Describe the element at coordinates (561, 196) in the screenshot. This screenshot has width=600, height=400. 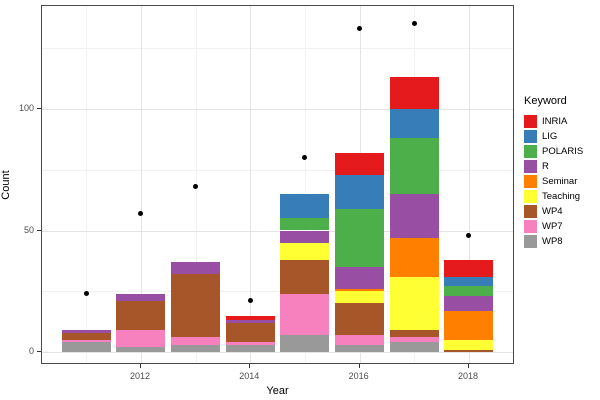
I see `legend-label-Teaching: Teaching` at that location.